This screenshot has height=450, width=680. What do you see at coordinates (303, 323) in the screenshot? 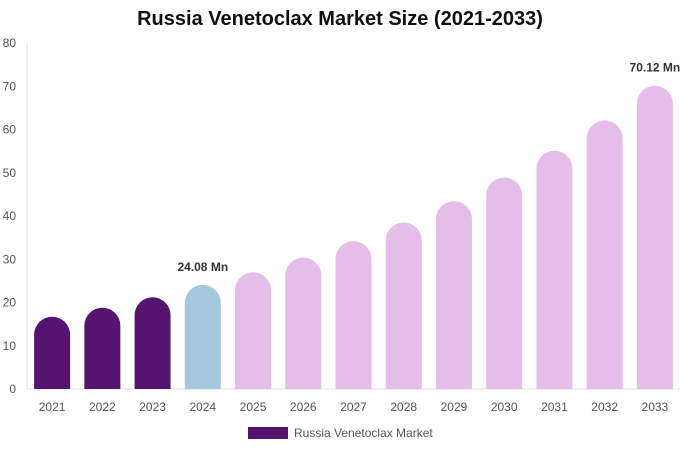
I see `bar-2026` at bounding box center [303, 323].